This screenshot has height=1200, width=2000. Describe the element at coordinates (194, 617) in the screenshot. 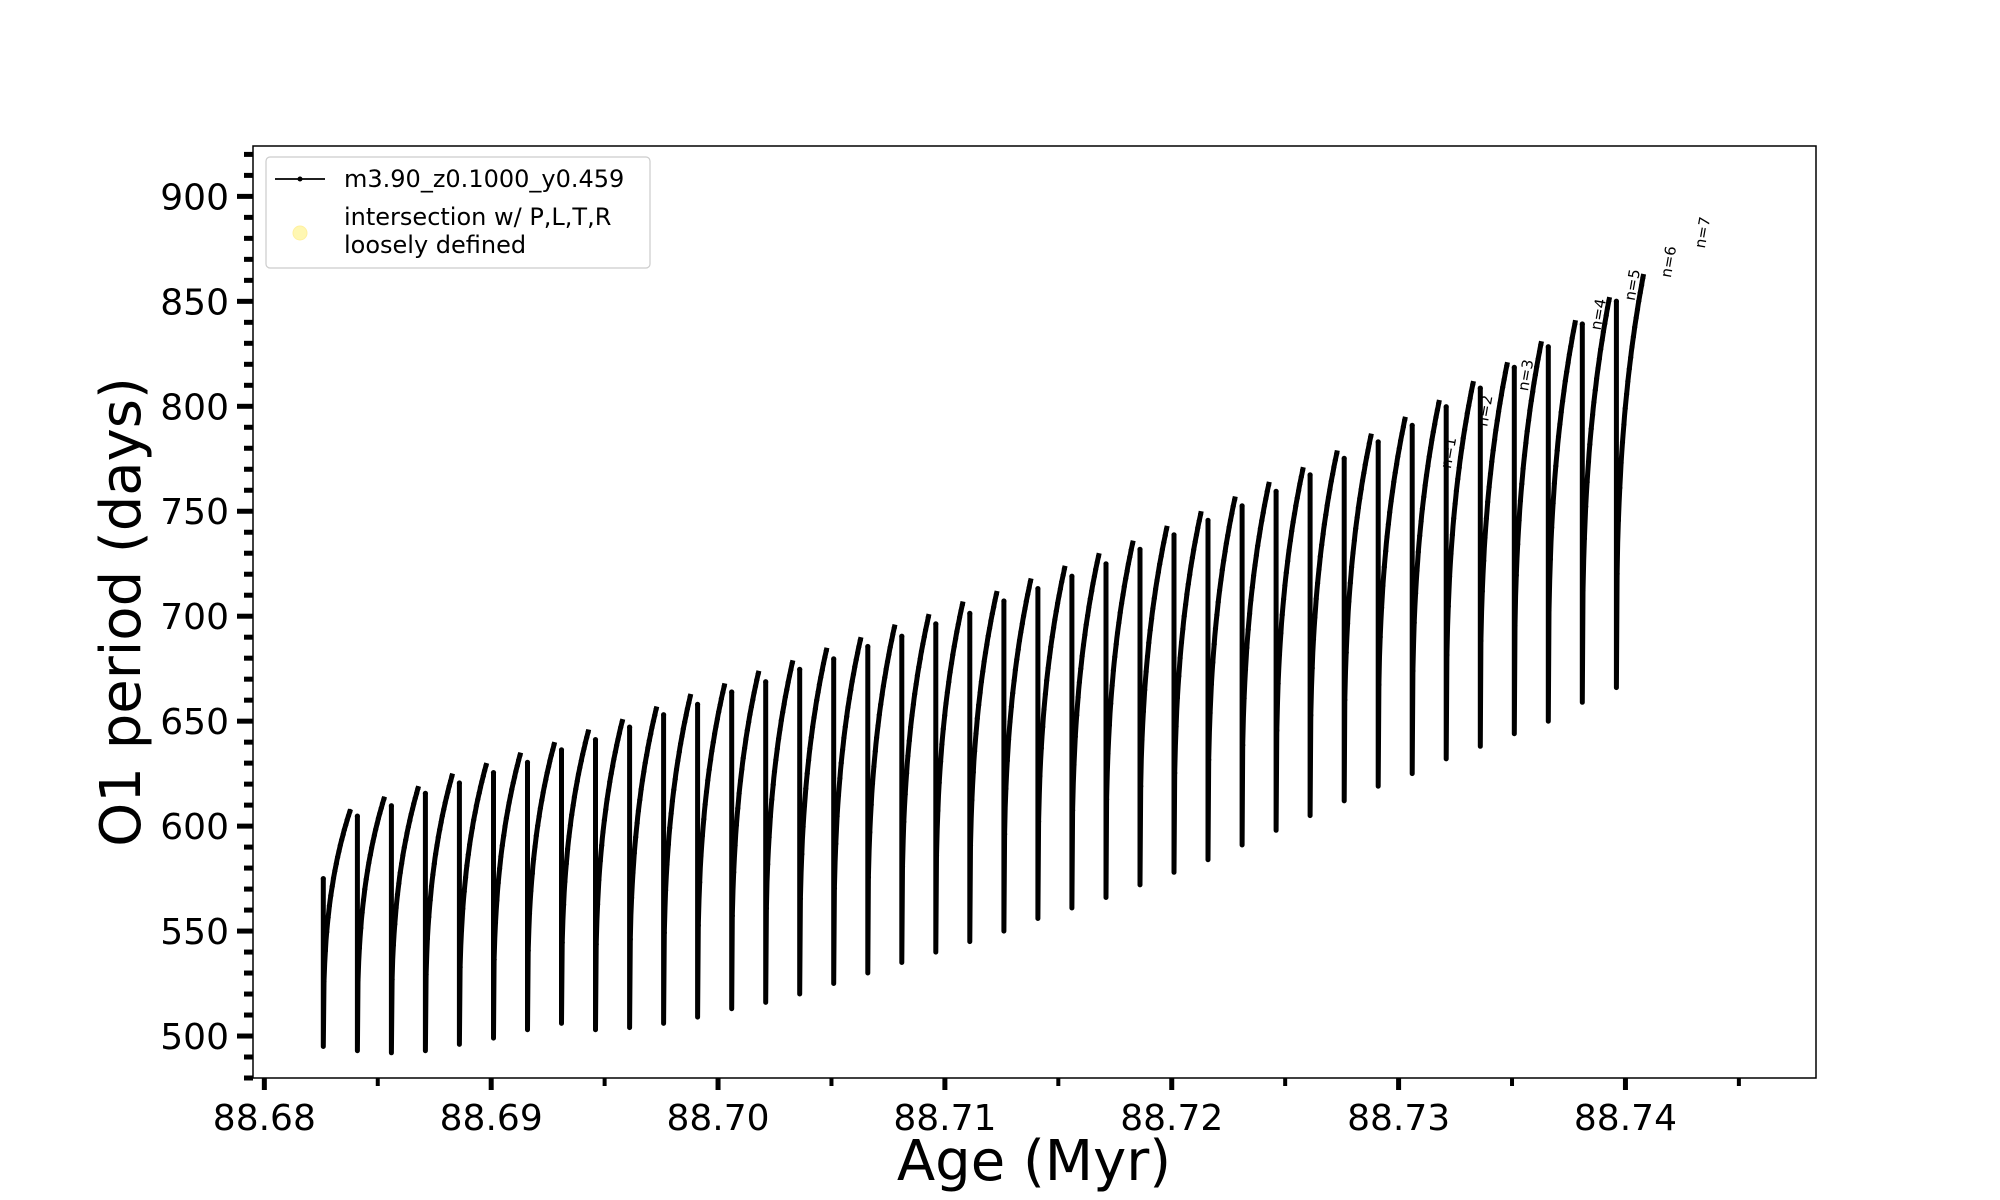

I see `y-tick-label: 700` at that location.